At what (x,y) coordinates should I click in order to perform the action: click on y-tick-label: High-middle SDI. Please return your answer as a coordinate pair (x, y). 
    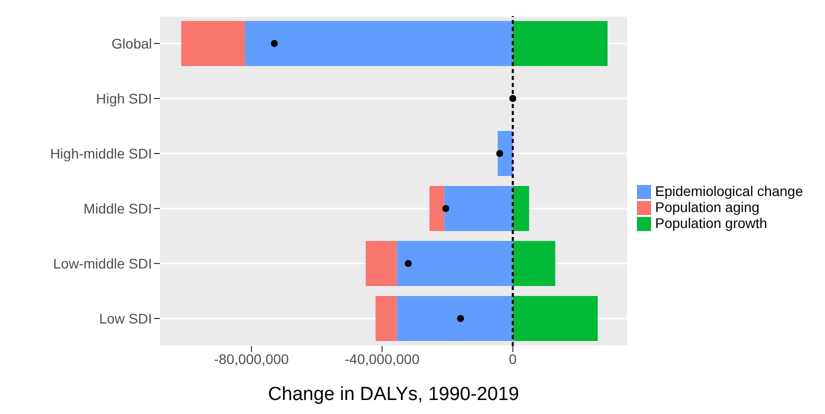
    Looking at the image, I should click on (101, 153).